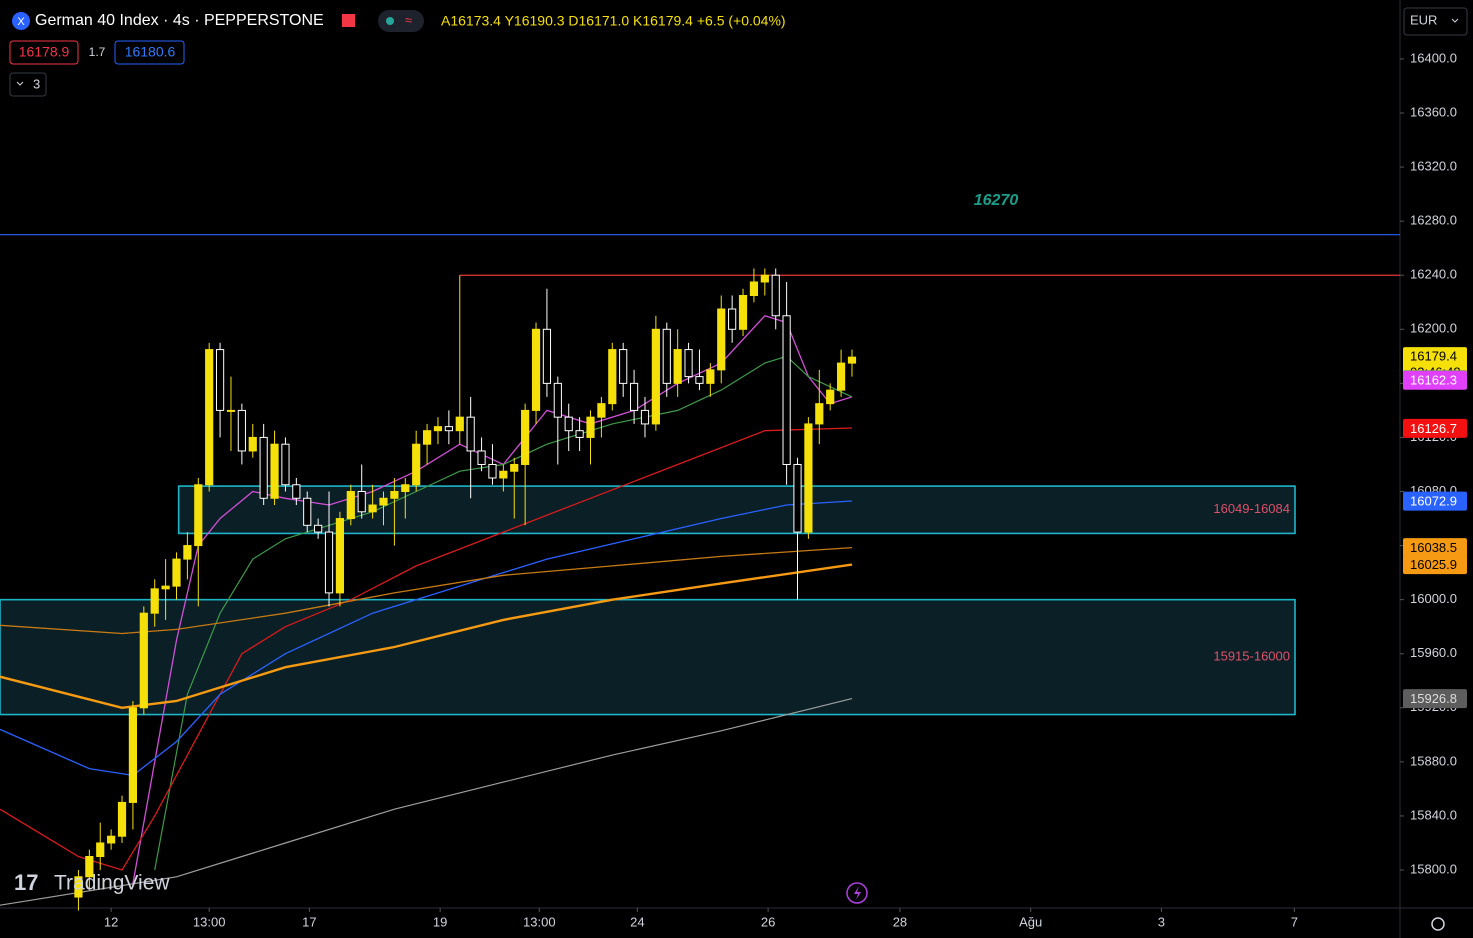 The width and height of the screenshot is (1473, 938). I want to click on price-tag-label: 16179.4, so click(1433, 356).